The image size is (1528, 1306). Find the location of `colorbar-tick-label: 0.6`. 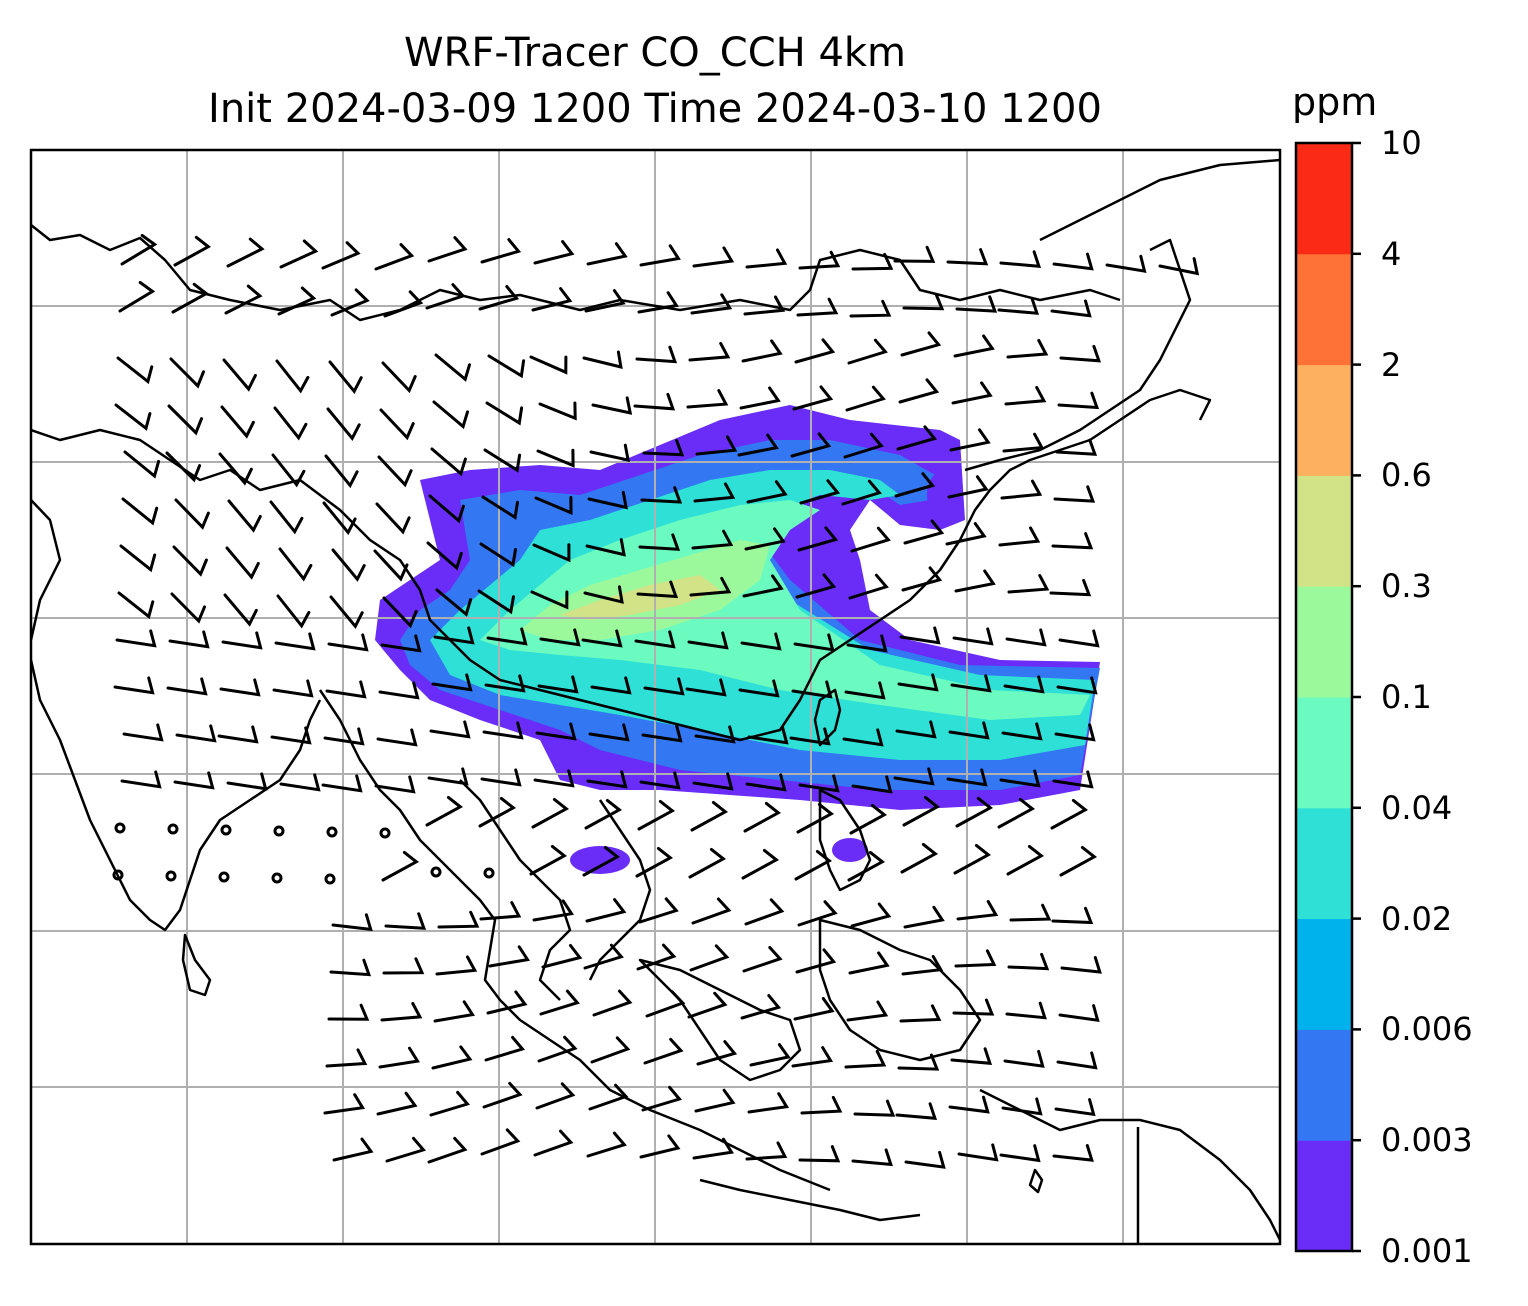

colorbar-tick-label: 0.6 is located at coordinates (1406, 475).